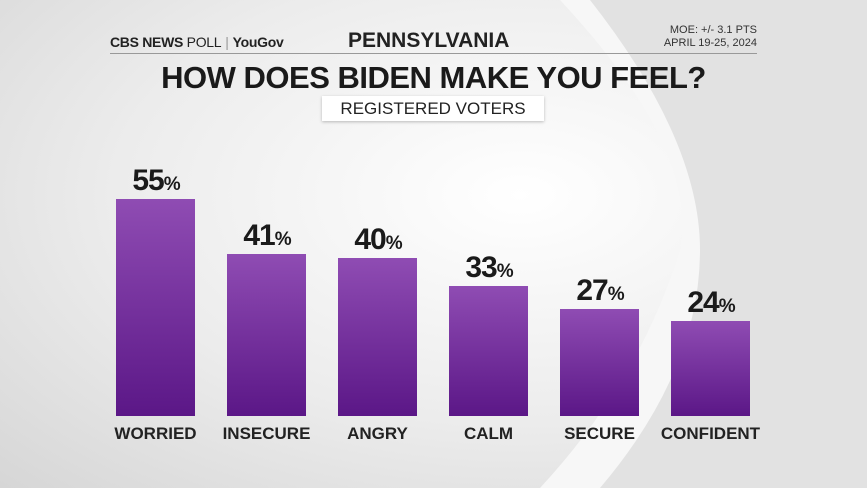 The image size is (867, 488). I want to click on value-label: 33%, so click(489, 267).